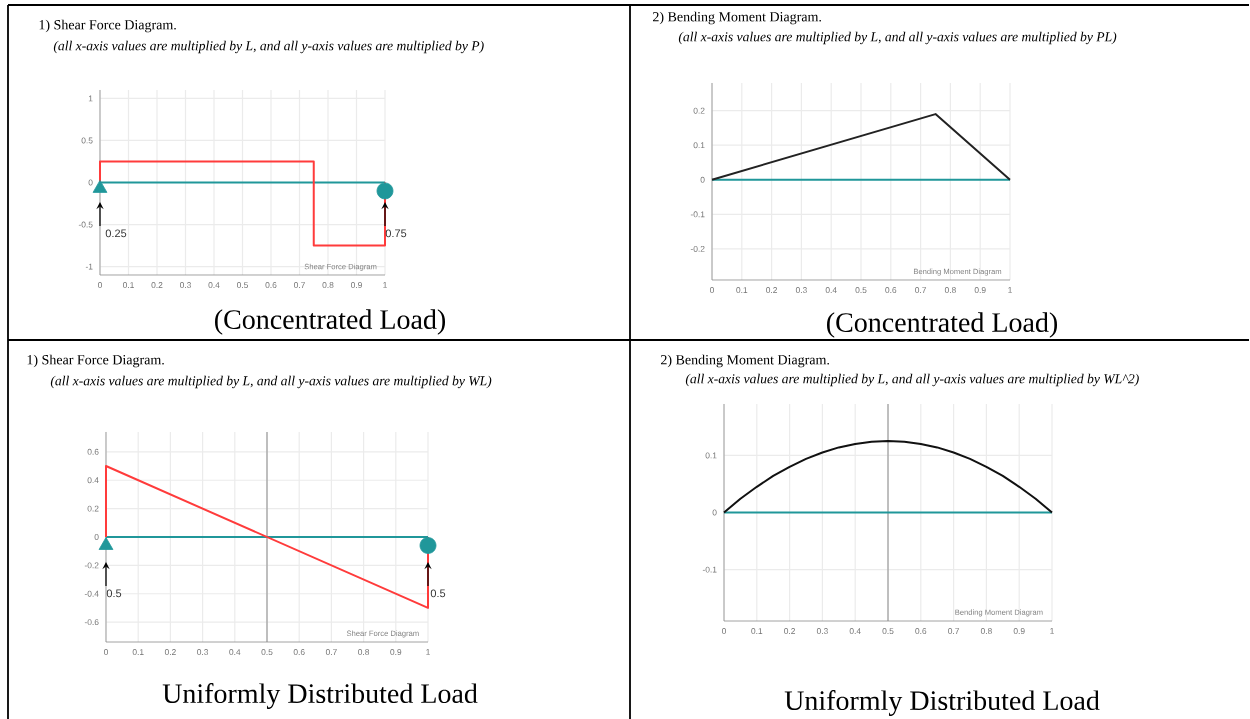 This screenshot has width=1250, height=719. I want to click on y-tick-label: 0.6, so click(93, 451).